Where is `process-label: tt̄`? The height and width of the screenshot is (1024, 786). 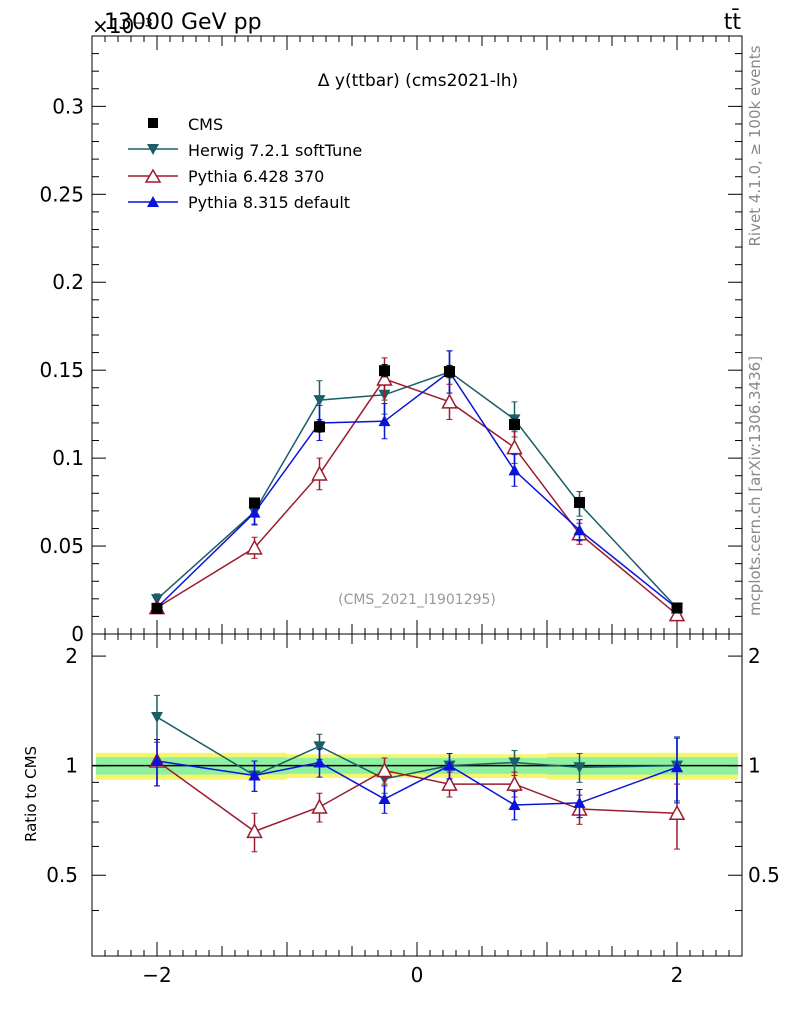
process-label: tt̄ is located at coordinates (733, 22).